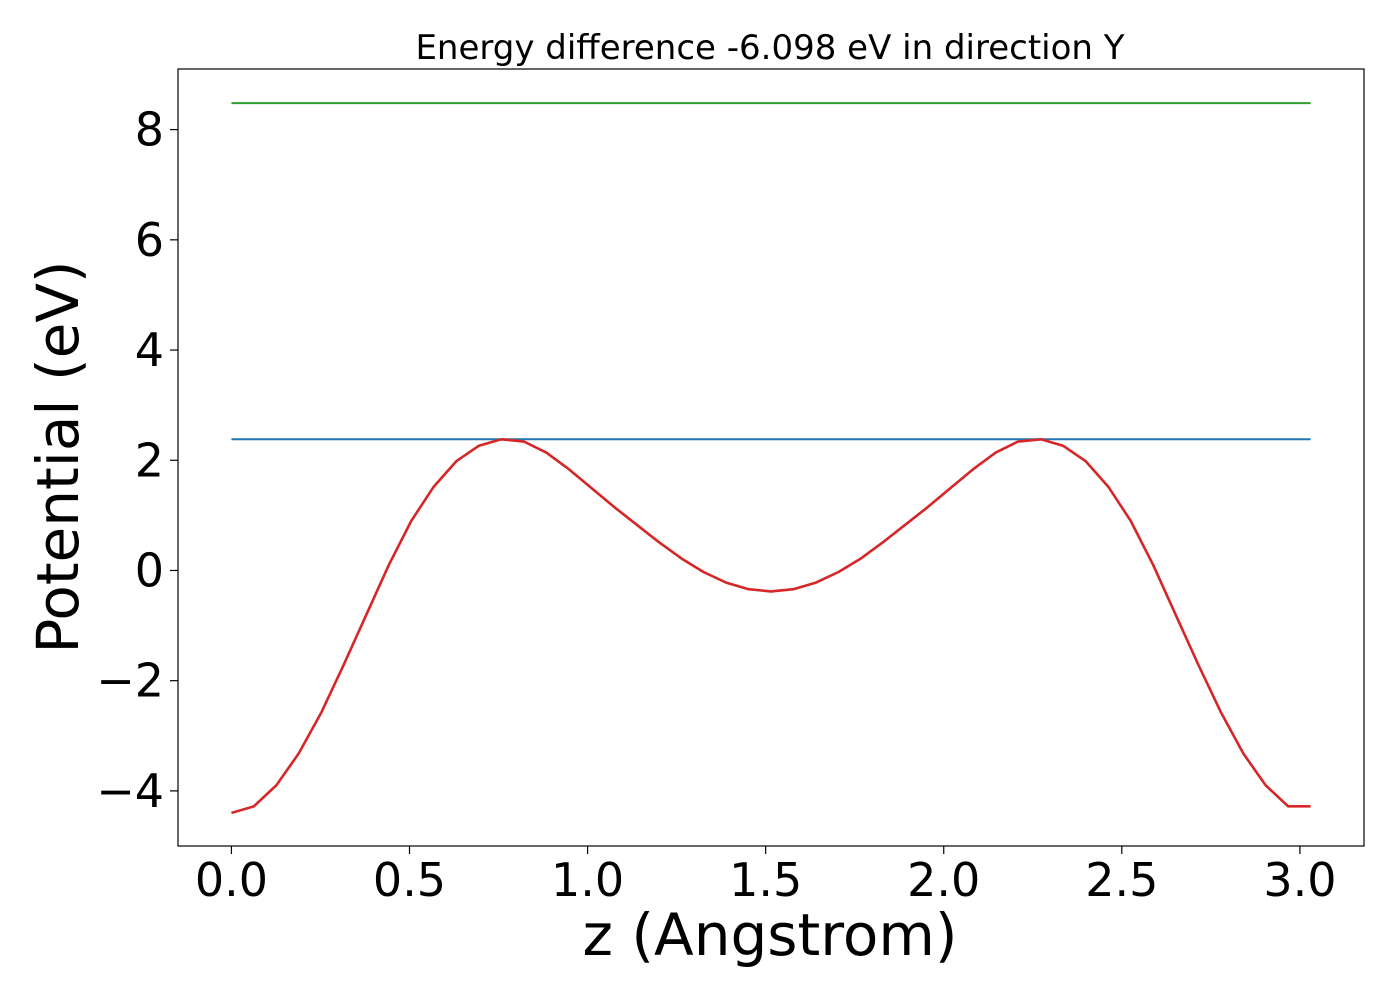 The width and height of the screenshot is (1400, 1000). I want to click on y-axis: −4 −2 0 2 4 6 8, so click(137, 460).